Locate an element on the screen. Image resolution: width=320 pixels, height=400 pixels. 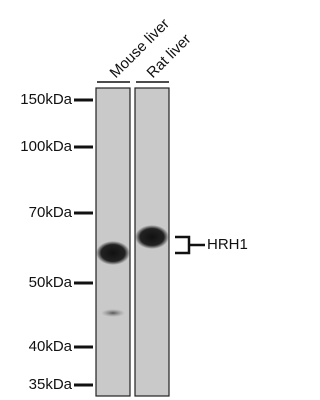
marker-label: 70kDa is located at coordinates (51, 212).